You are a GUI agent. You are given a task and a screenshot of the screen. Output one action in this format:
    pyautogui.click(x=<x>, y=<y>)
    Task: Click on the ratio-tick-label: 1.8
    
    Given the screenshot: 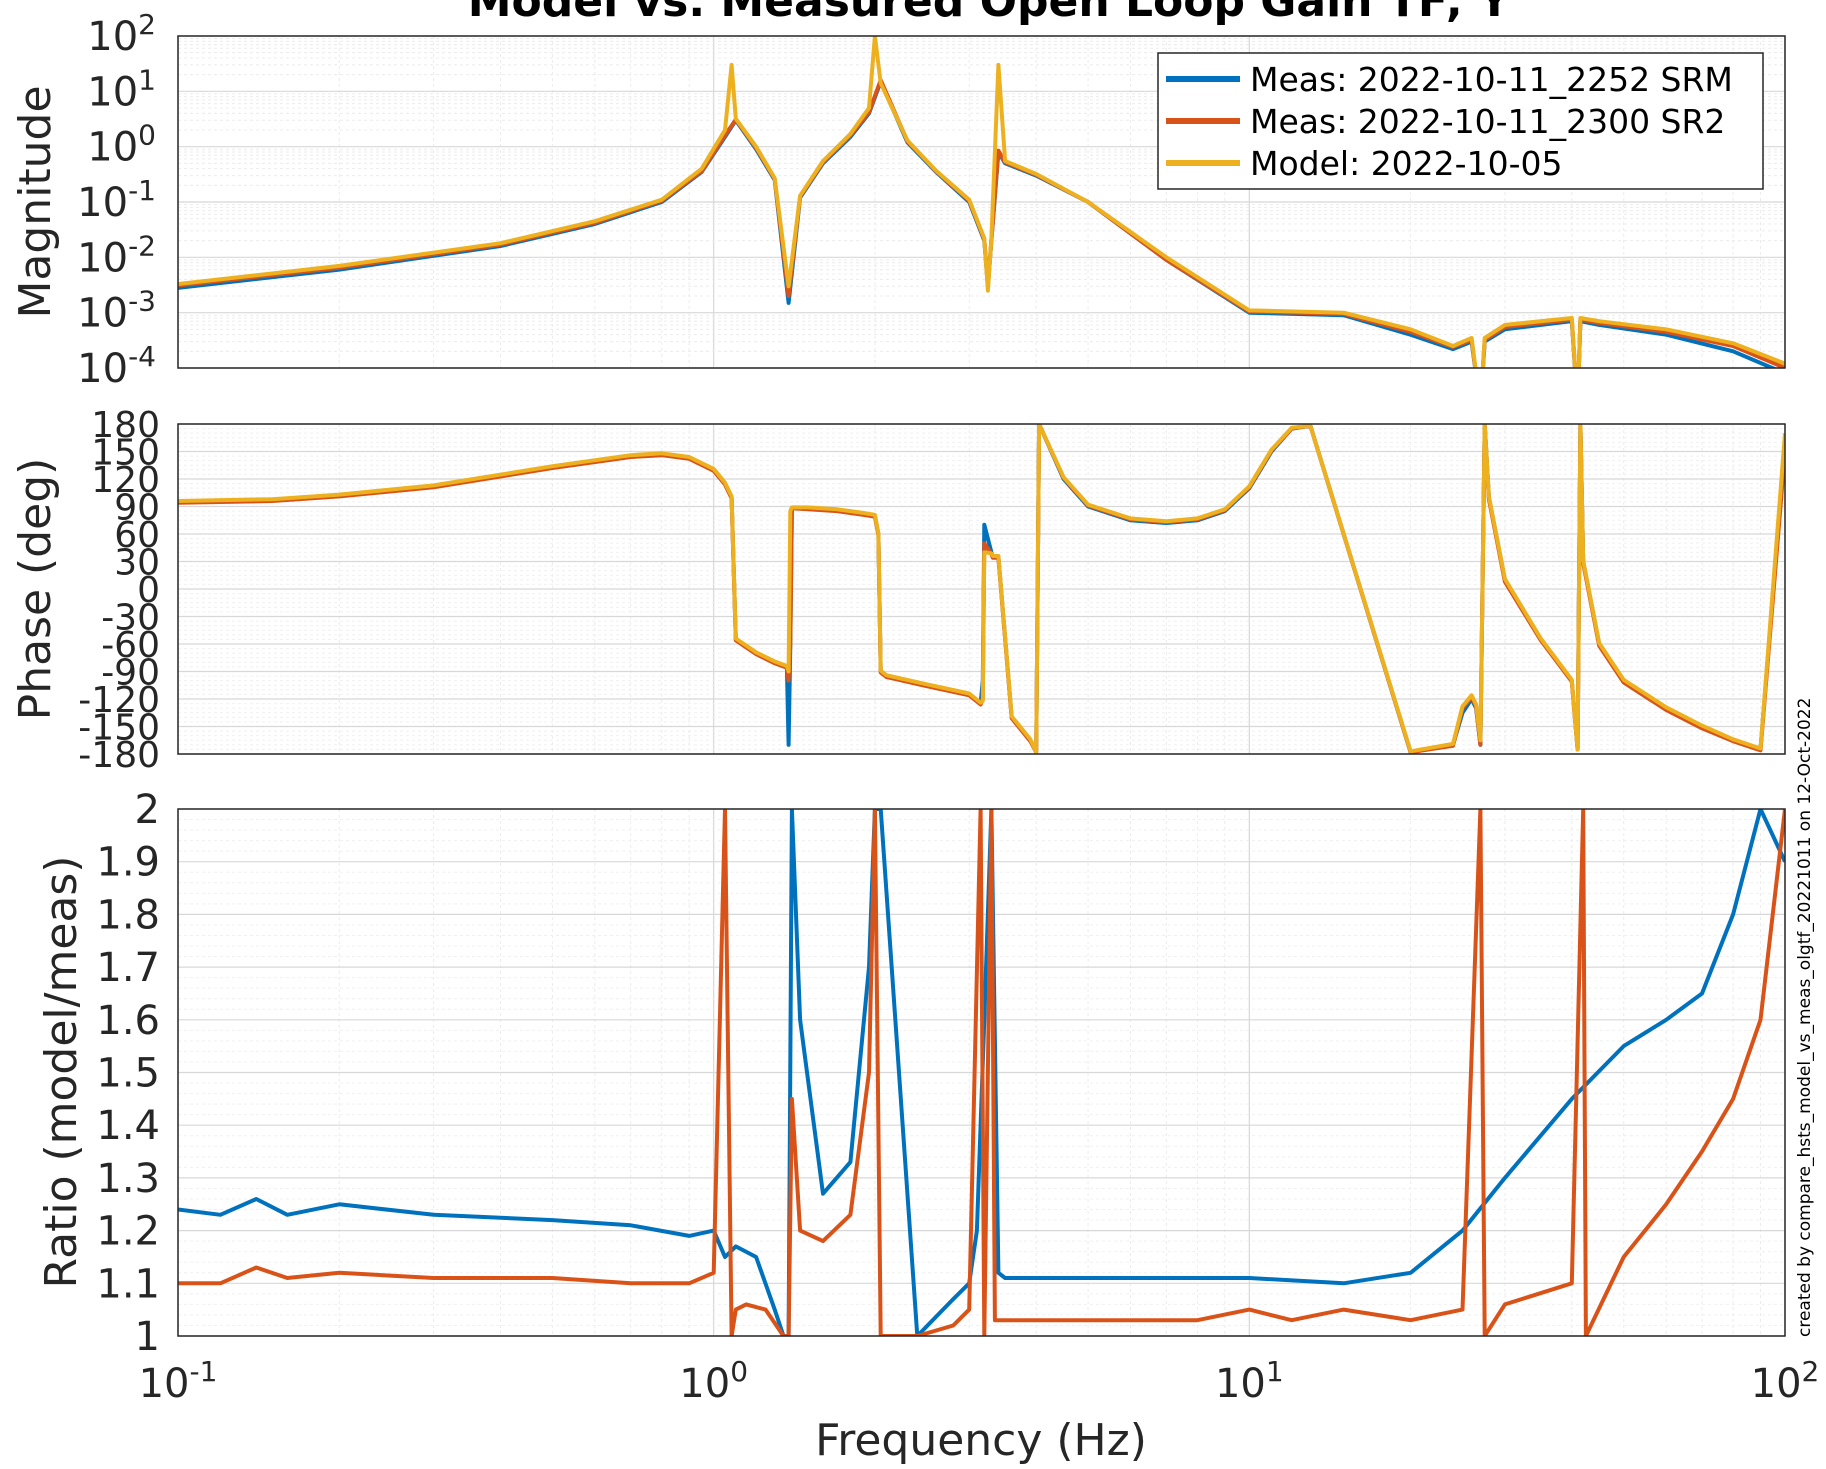 What is the action you would take?
    pyautogui.click(x=128, y=915)
    